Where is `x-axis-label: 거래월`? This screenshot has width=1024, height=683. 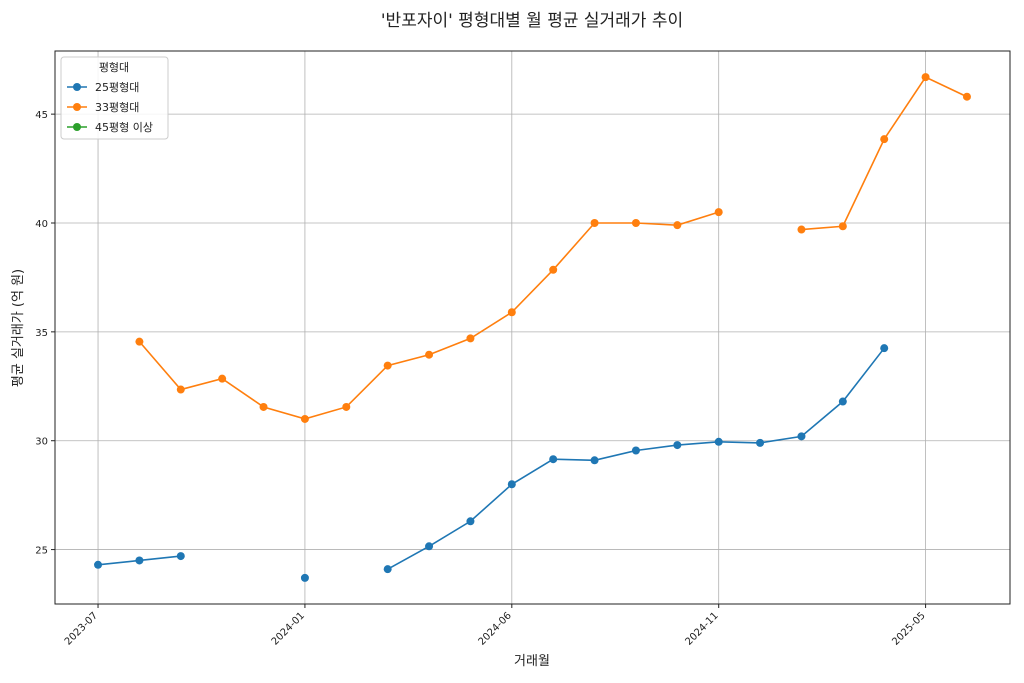
x-axis-label: 거래월 is located at coordinates (532, 661).